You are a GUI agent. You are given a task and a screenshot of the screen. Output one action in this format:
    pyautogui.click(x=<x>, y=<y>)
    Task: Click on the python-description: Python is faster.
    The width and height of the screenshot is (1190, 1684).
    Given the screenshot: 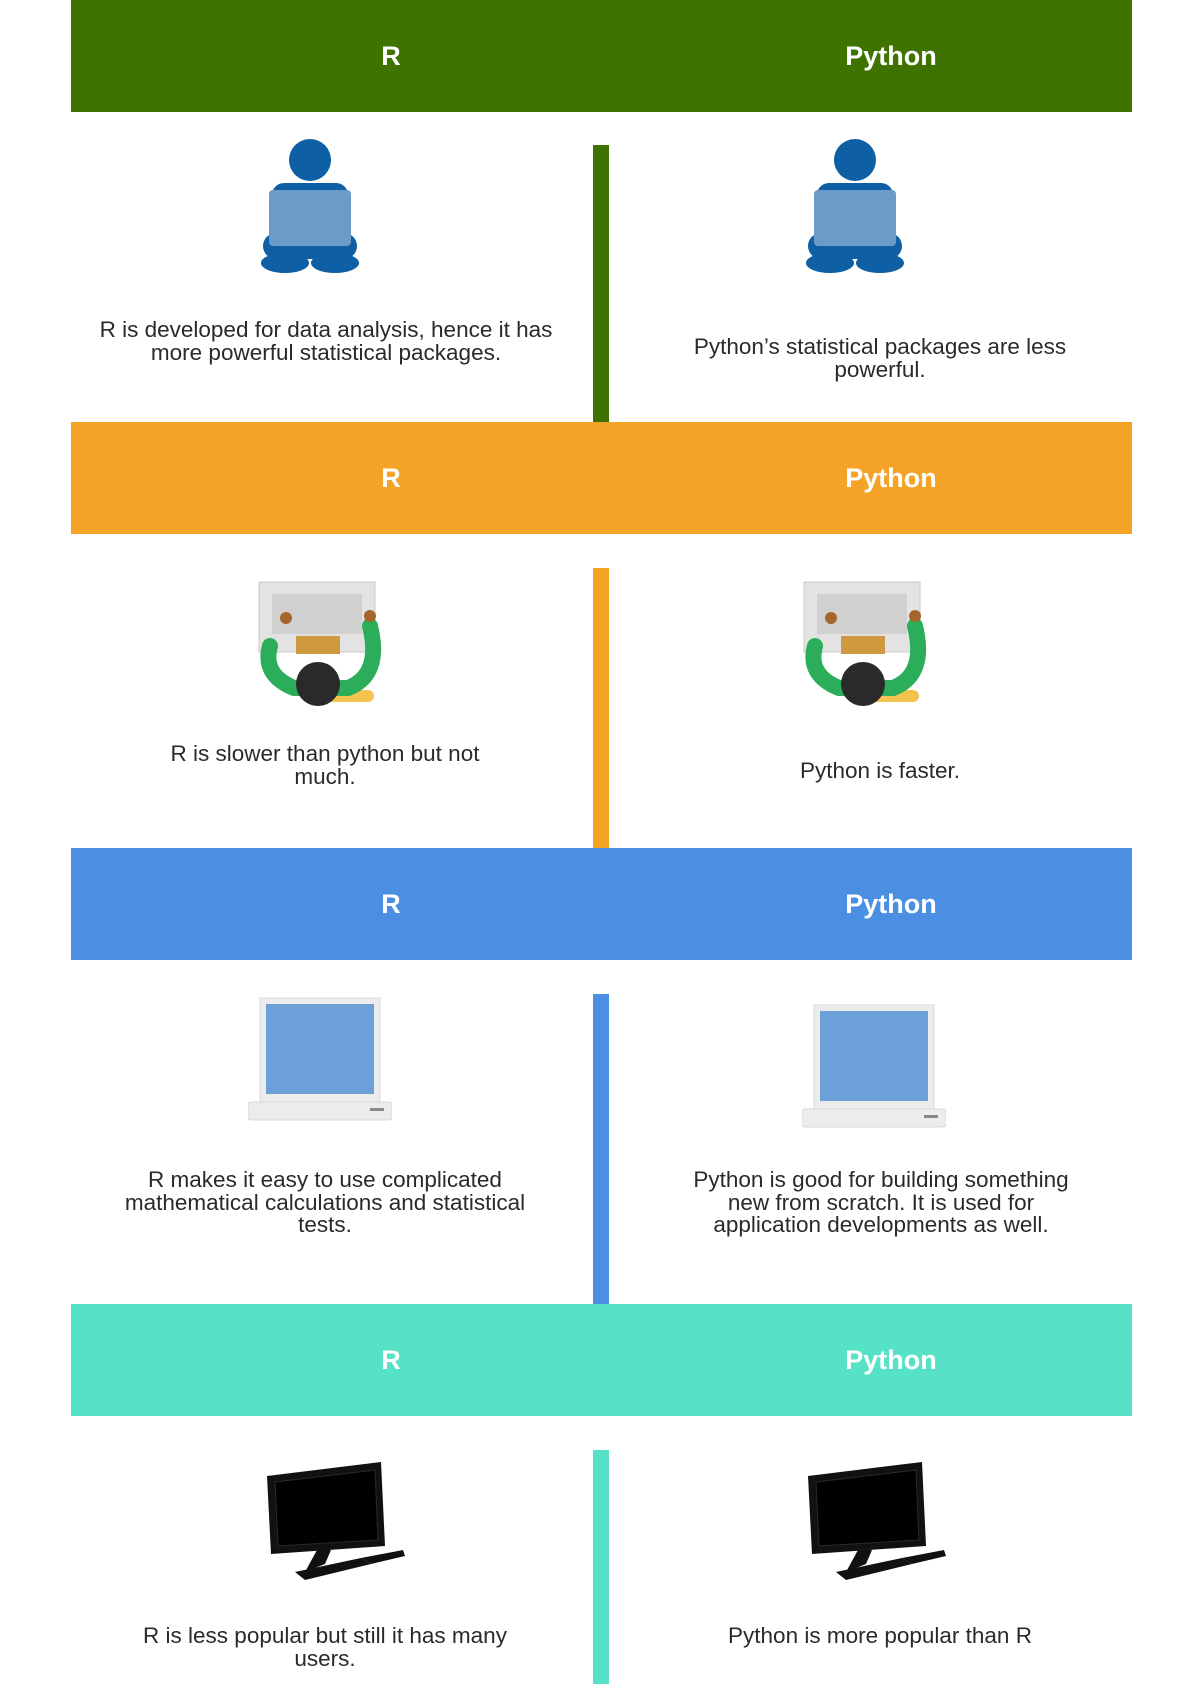 What is the action you would take?
    pyautogui.click(x=880, y=770)
    